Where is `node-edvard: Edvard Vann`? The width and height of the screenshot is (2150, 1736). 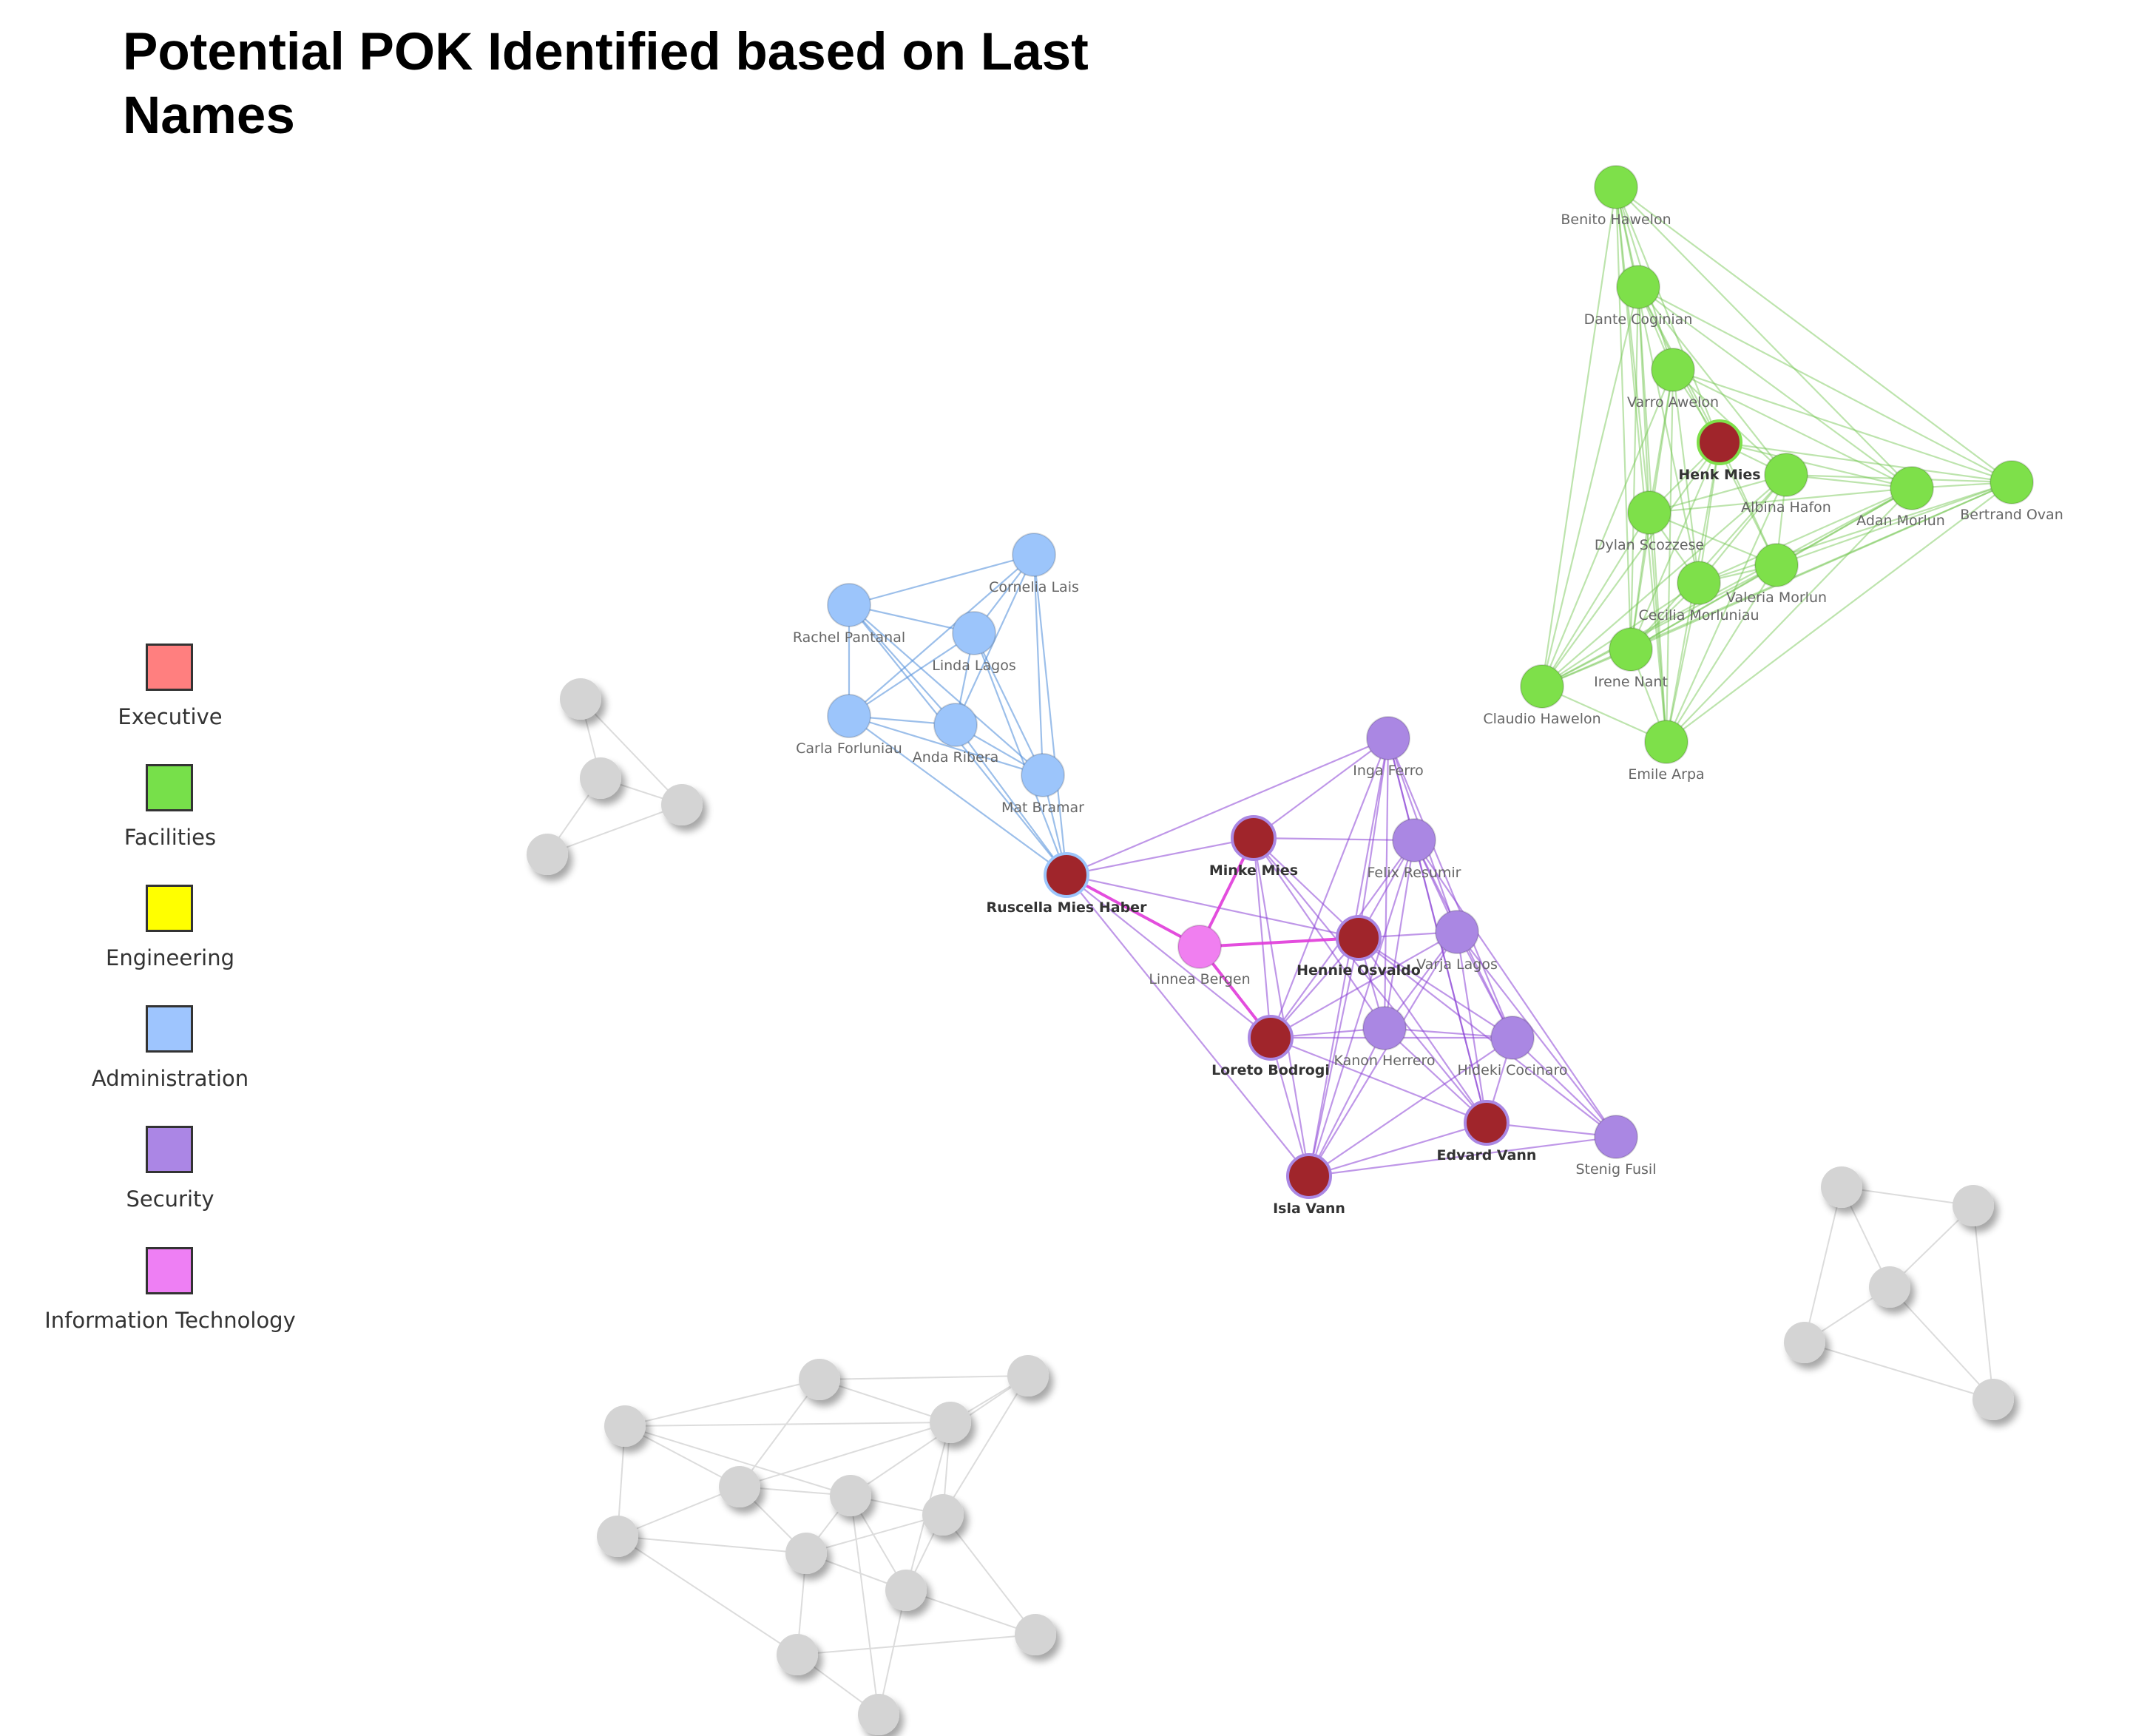 node-edvard: Edvard Vann is located at coordinates (1487, 1131).